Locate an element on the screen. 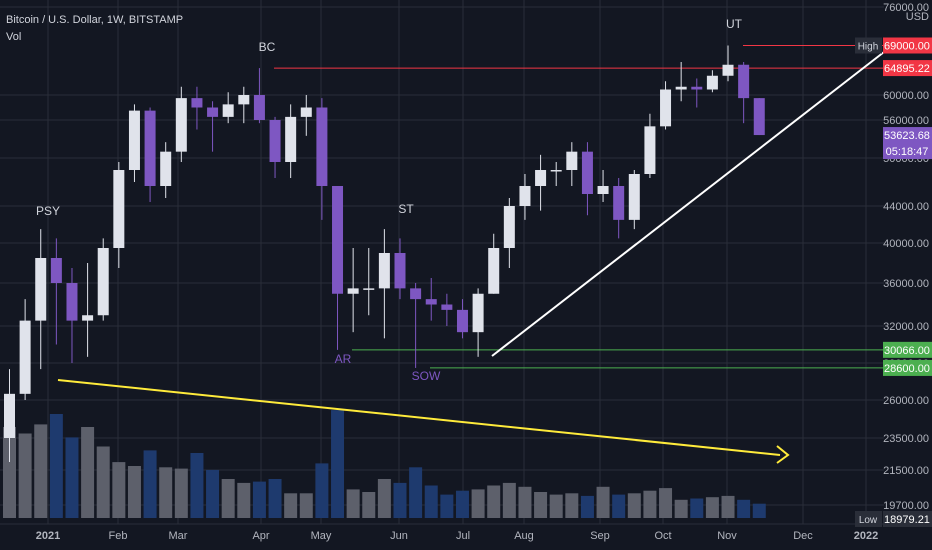 This screenshot has height=550, width=932. price-tick-label: 76000.00 is located at coordinates (906, 8).